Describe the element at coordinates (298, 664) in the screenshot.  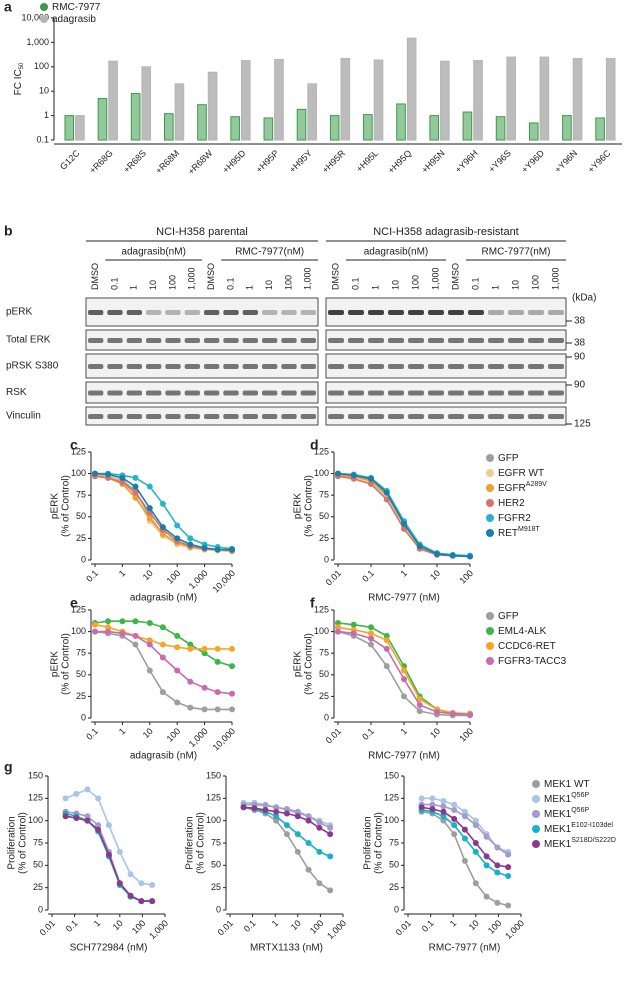
I see `y-axis-label: pERK` at that location.